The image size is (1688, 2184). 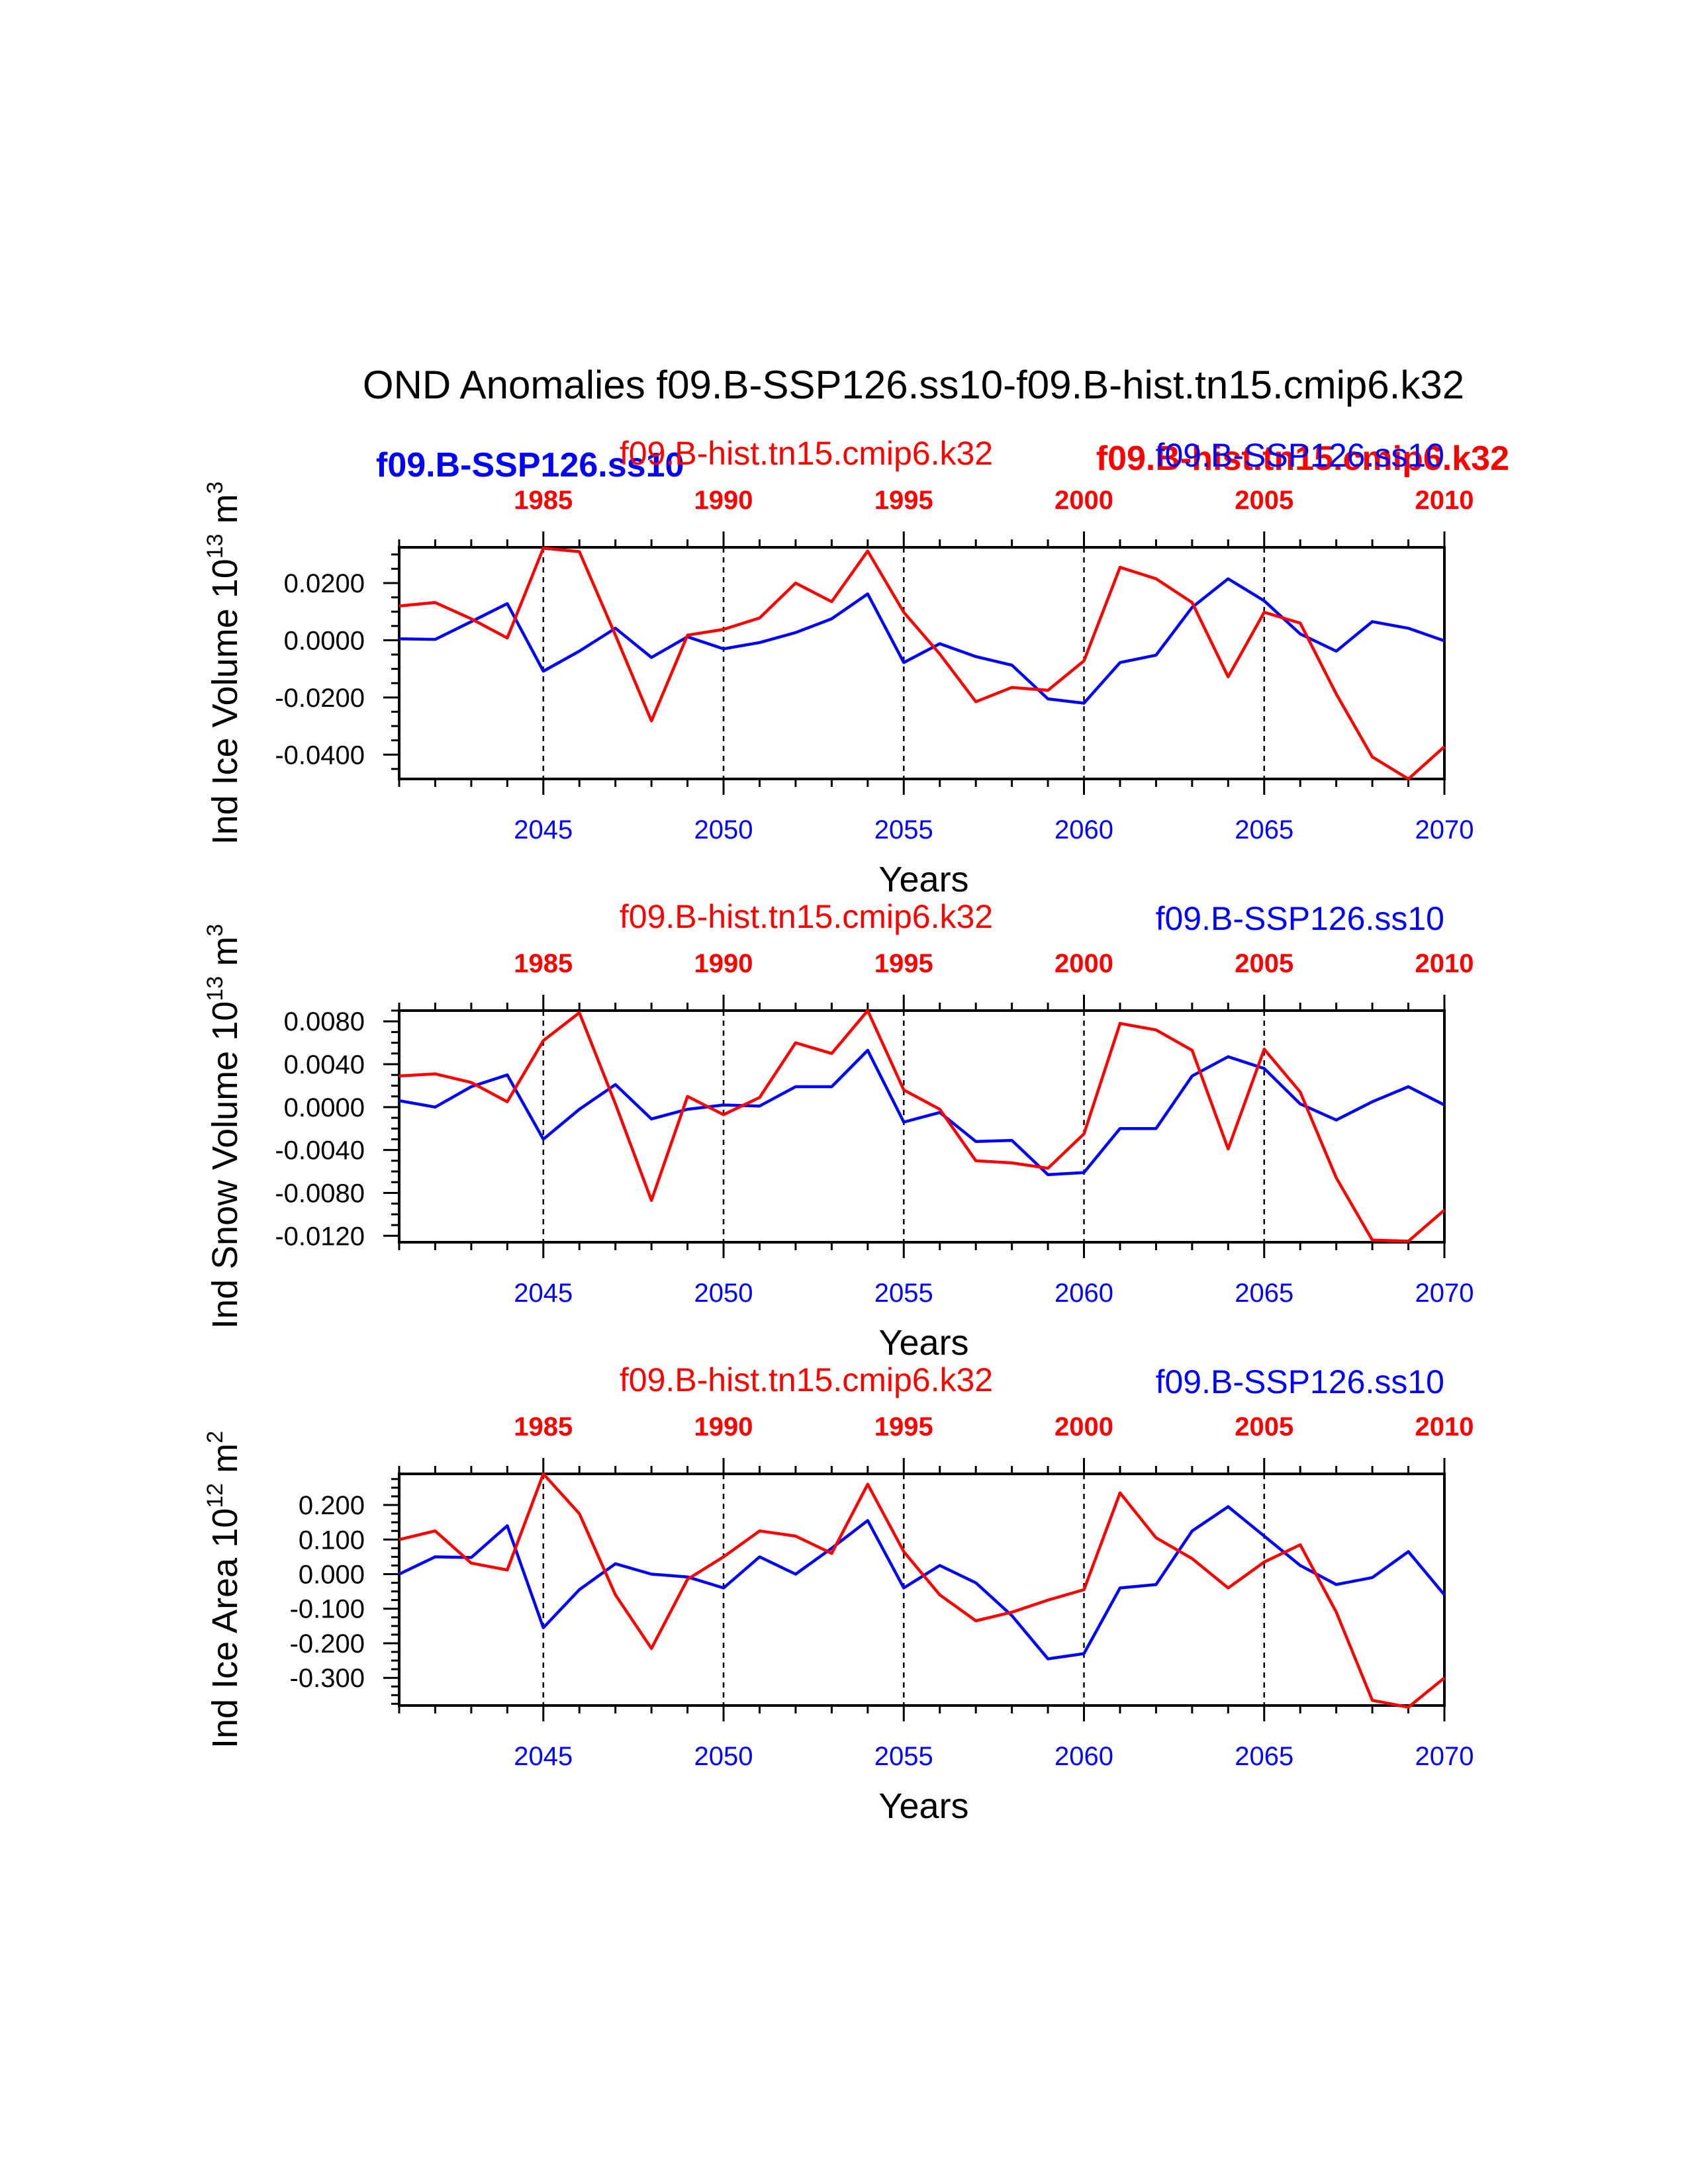 I want to click on y-tick-label: -0.0200, so click(x=320, y=698).